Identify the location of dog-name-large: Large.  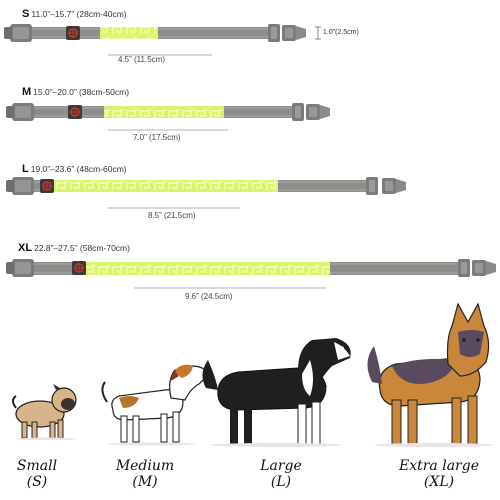
(281, 466).